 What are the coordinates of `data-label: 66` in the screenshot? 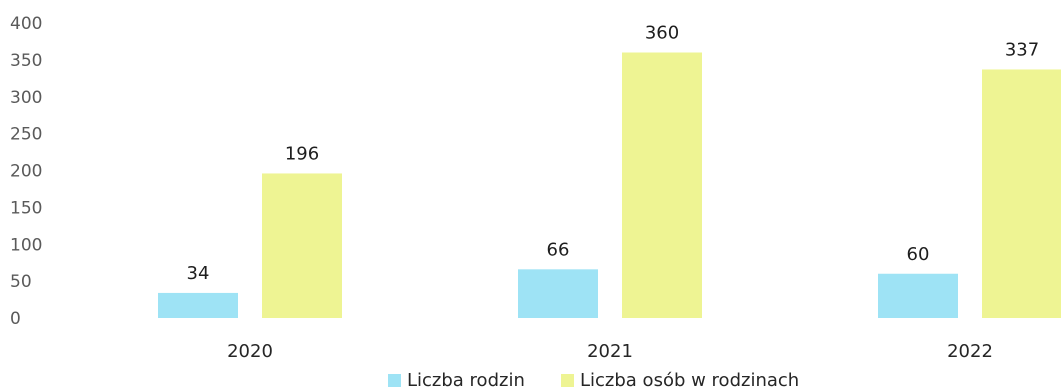 It's located at (558, 249).